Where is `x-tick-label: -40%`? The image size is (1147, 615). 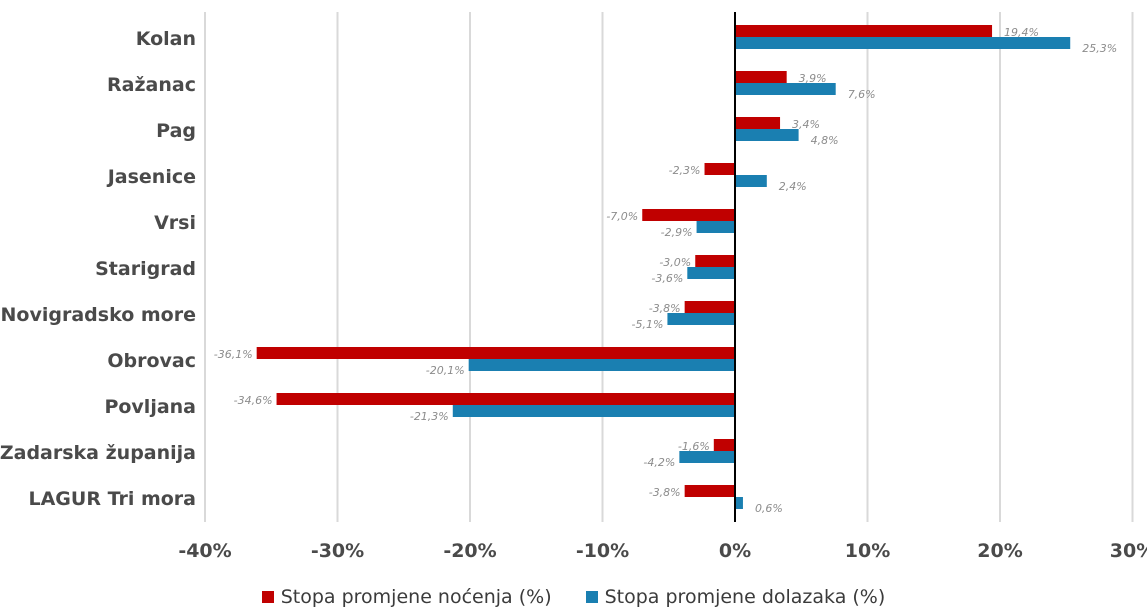
x-tick-label: -40% is located at coordinates (204, 551).